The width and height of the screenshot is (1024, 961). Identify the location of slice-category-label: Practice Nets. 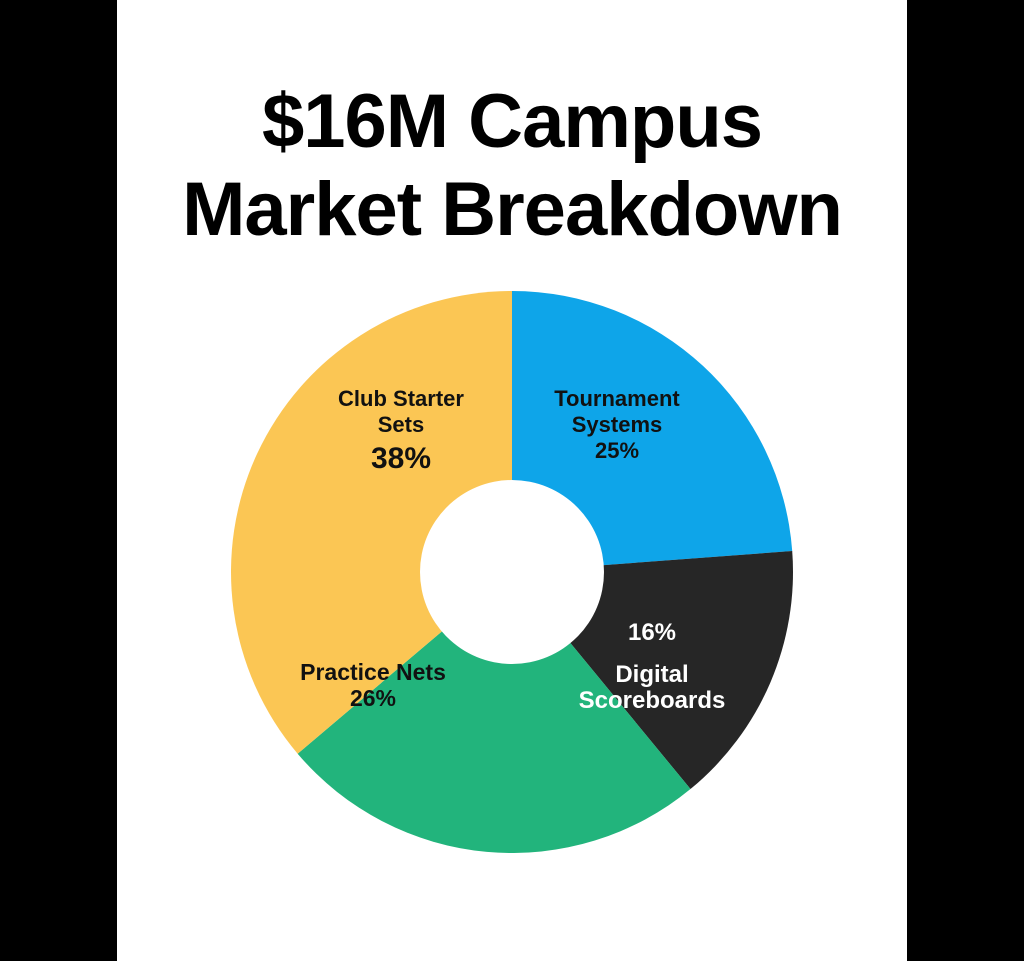
(373, 672).